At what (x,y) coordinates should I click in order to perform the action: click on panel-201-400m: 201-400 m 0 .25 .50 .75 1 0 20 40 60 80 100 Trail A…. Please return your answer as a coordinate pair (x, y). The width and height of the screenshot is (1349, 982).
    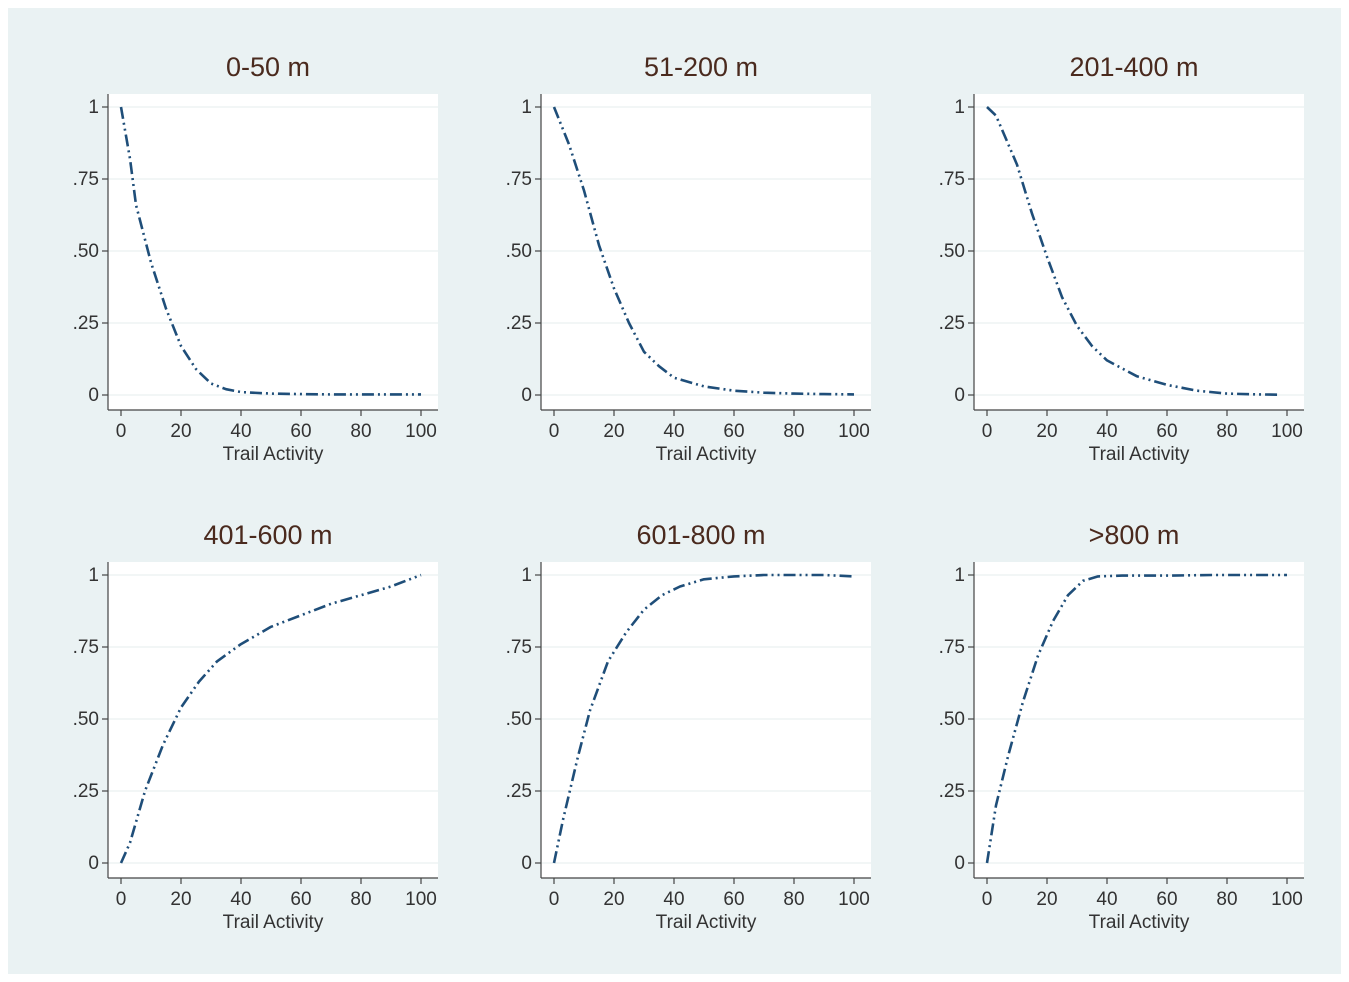
    Looking at the image, I should click on (1134, 238).